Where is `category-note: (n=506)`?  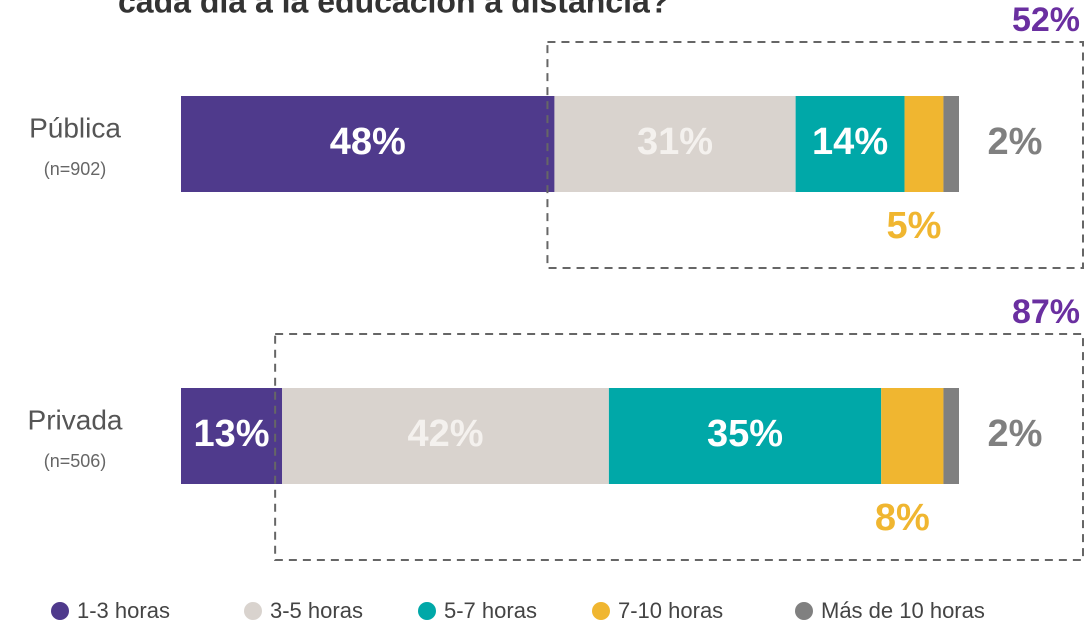 category-note: (n=506) is located at coordinates (75, 461).